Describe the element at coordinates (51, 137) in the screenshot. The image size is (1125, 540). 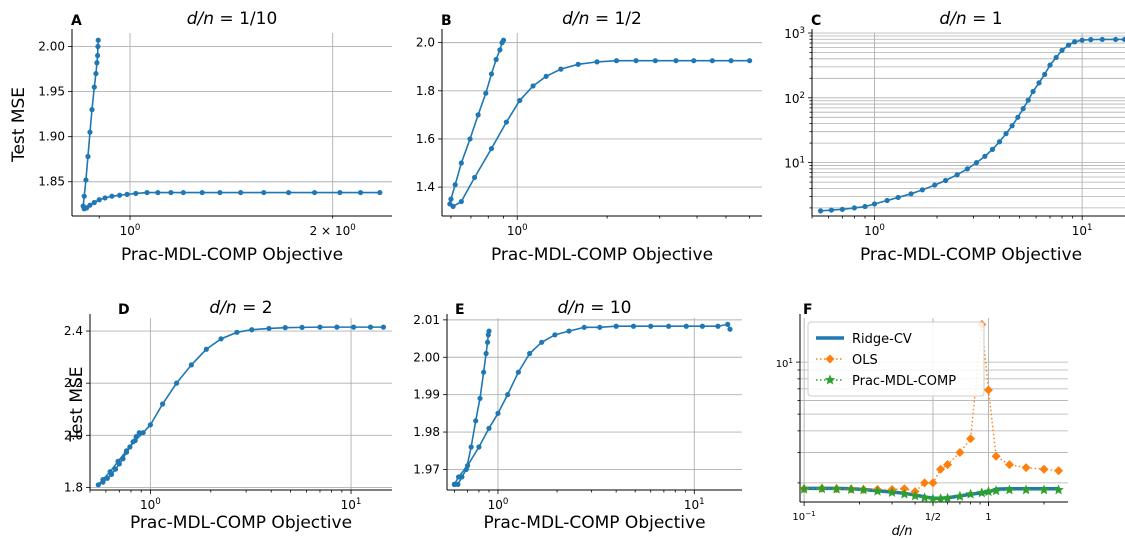
I see `y-tick-label: 1.90` at that location.